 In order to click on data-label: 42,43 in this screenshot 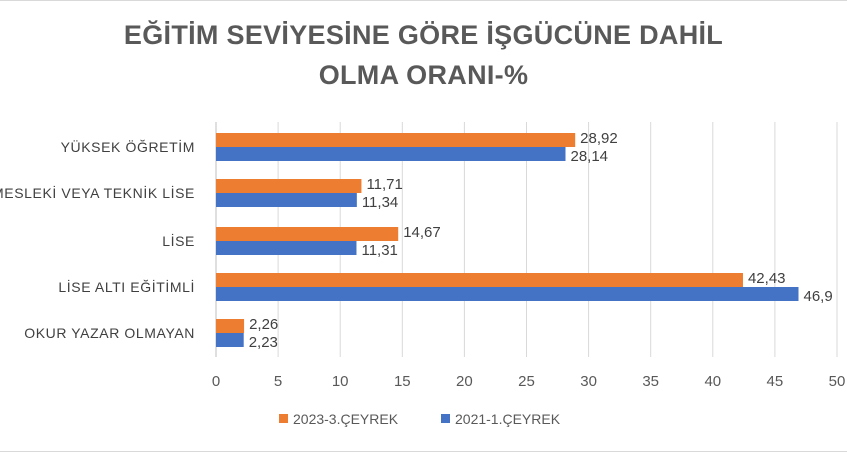, I will do `click(767, 278)`.